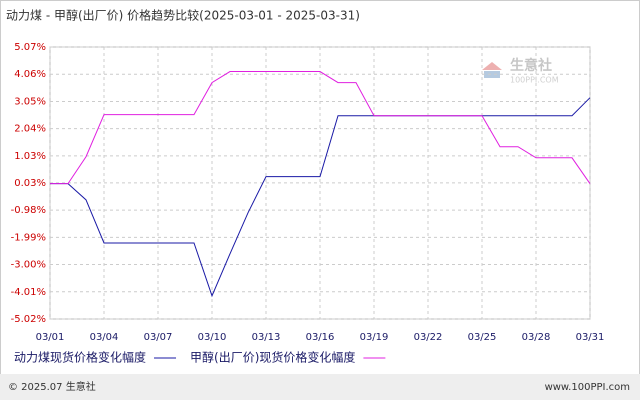 The height and width of the screenshot is (404, 640). What do you see at coordinates (590, 337) in the screenshot?
I see `x-tick-label: 03/31` at bounding box center [590, 337].